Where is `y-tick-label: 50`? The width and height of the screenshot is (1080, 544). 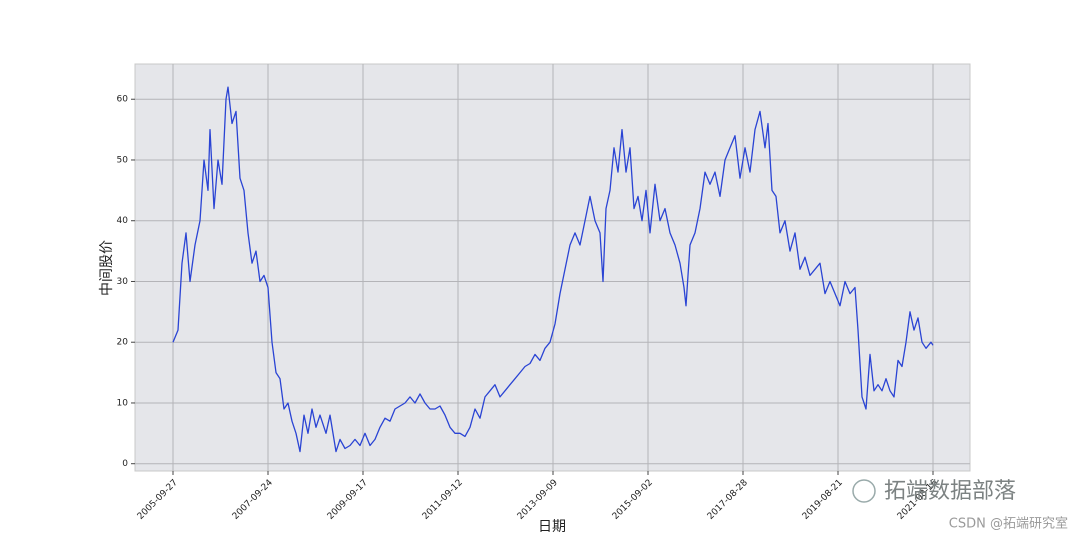 y-tick-label: 50 is located at coordinates (123, 160).